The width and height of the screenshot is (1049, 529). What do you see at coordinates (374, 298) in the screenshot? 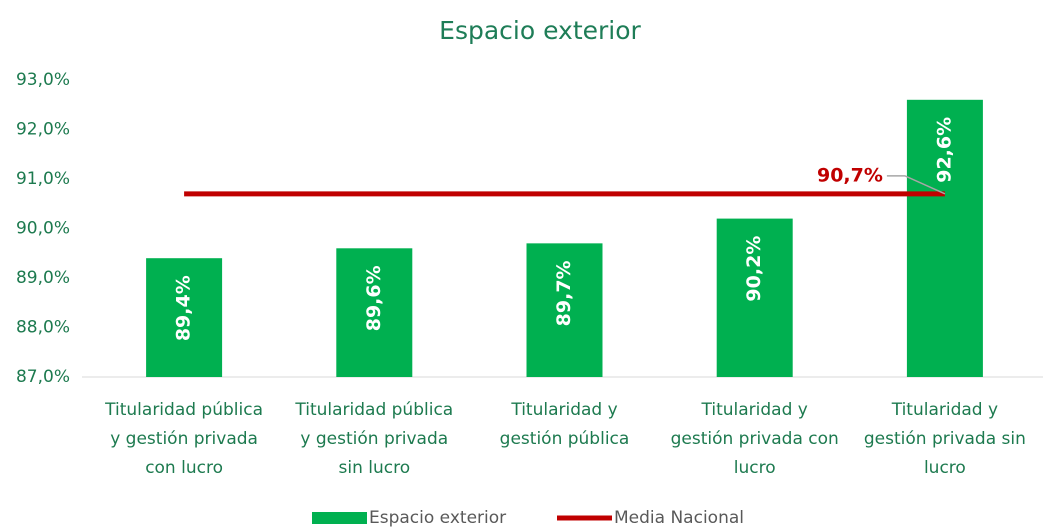
I see `bar-value-label: 89,6%` at bounding box center [374, 298].